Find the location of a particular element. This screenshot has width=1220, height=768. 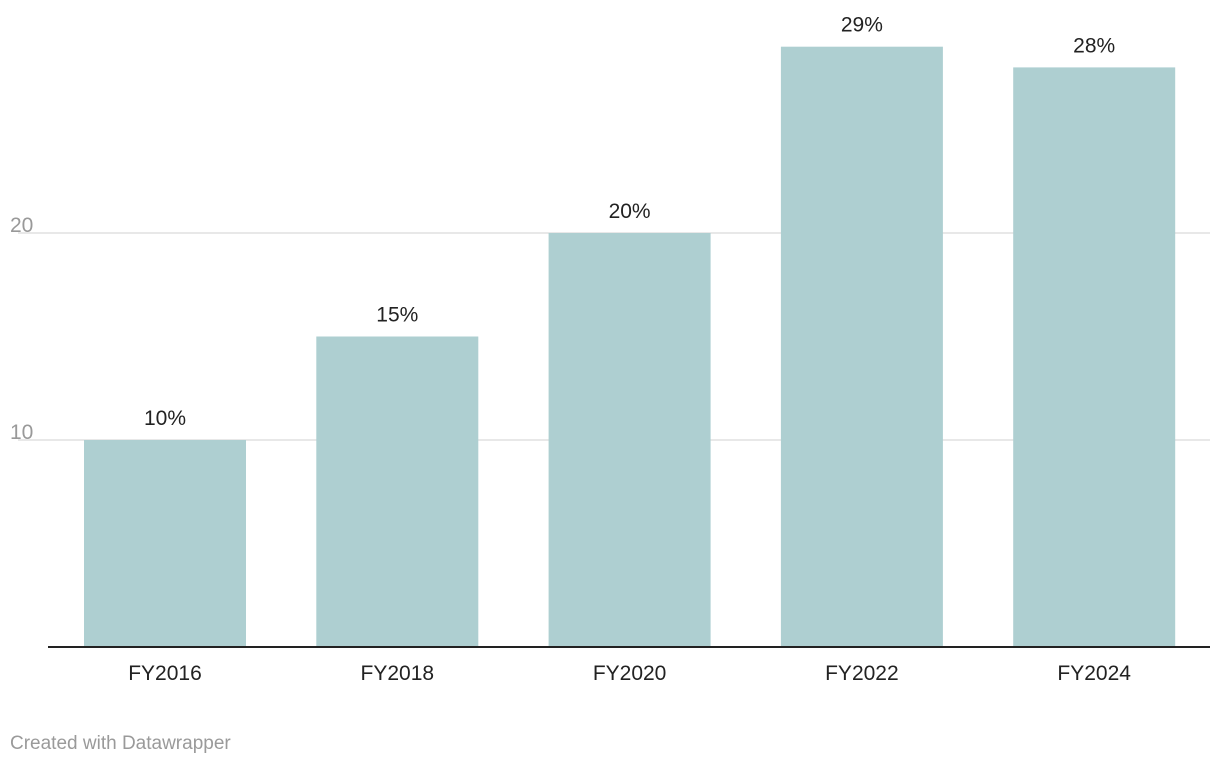

bar-value-label: 20% is located at coordinates (630, 211).